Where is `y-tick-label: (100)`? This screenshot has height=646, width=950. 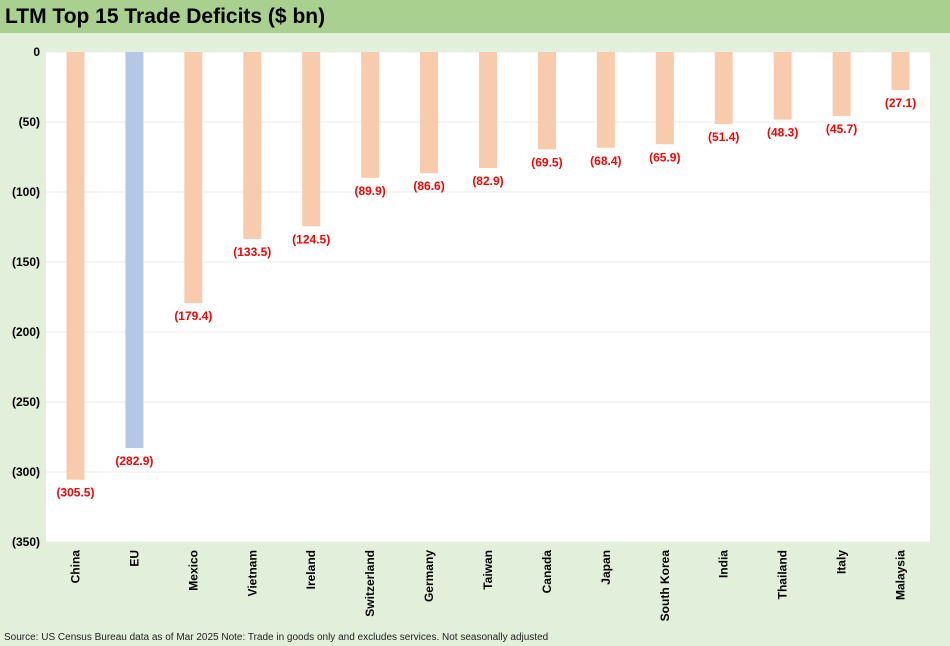
y-tick-label: (100) is located at coordinates (26, 192).